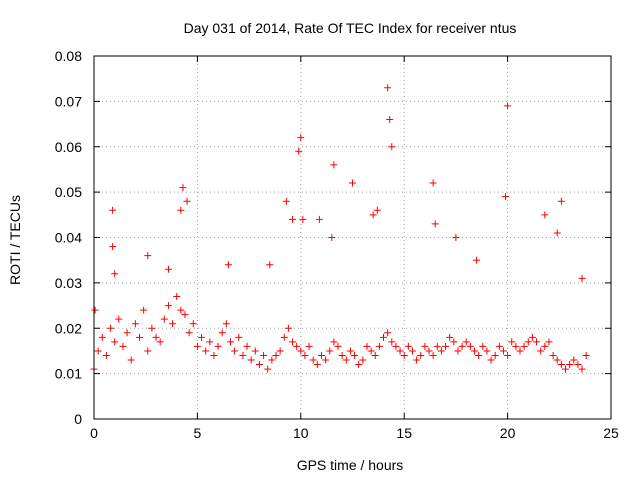  I want to click on y-tick-label: 0.05, so click(68, 192).